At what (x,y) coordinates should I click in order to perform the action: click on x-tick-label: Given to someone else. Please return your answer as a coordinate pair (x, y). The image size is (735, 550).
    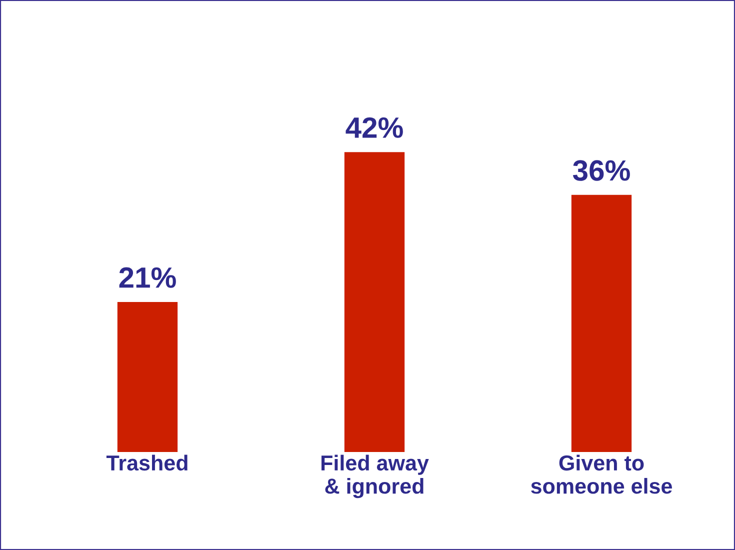
    Looking at the image, I should click on (601, 474).